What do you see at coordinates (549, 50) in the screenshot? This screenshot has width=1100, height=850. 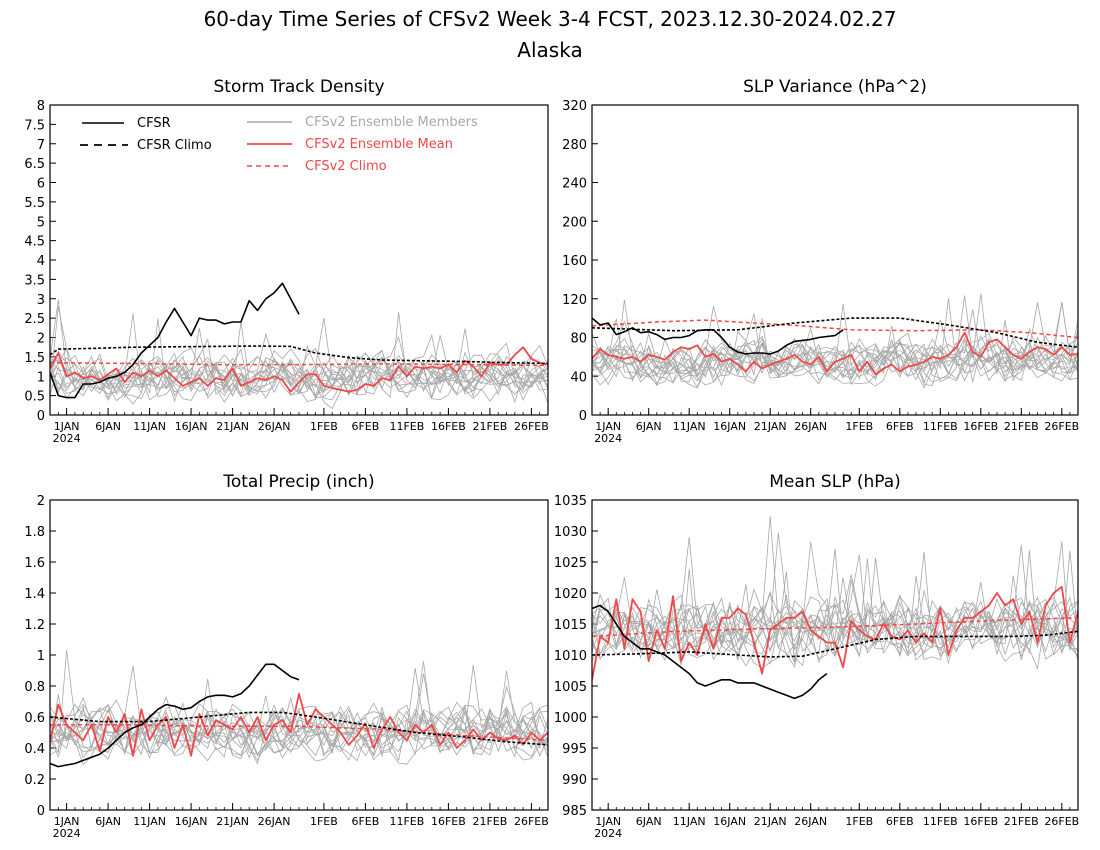 I see `region-title: Alaska` at bounding box center [549, 50].